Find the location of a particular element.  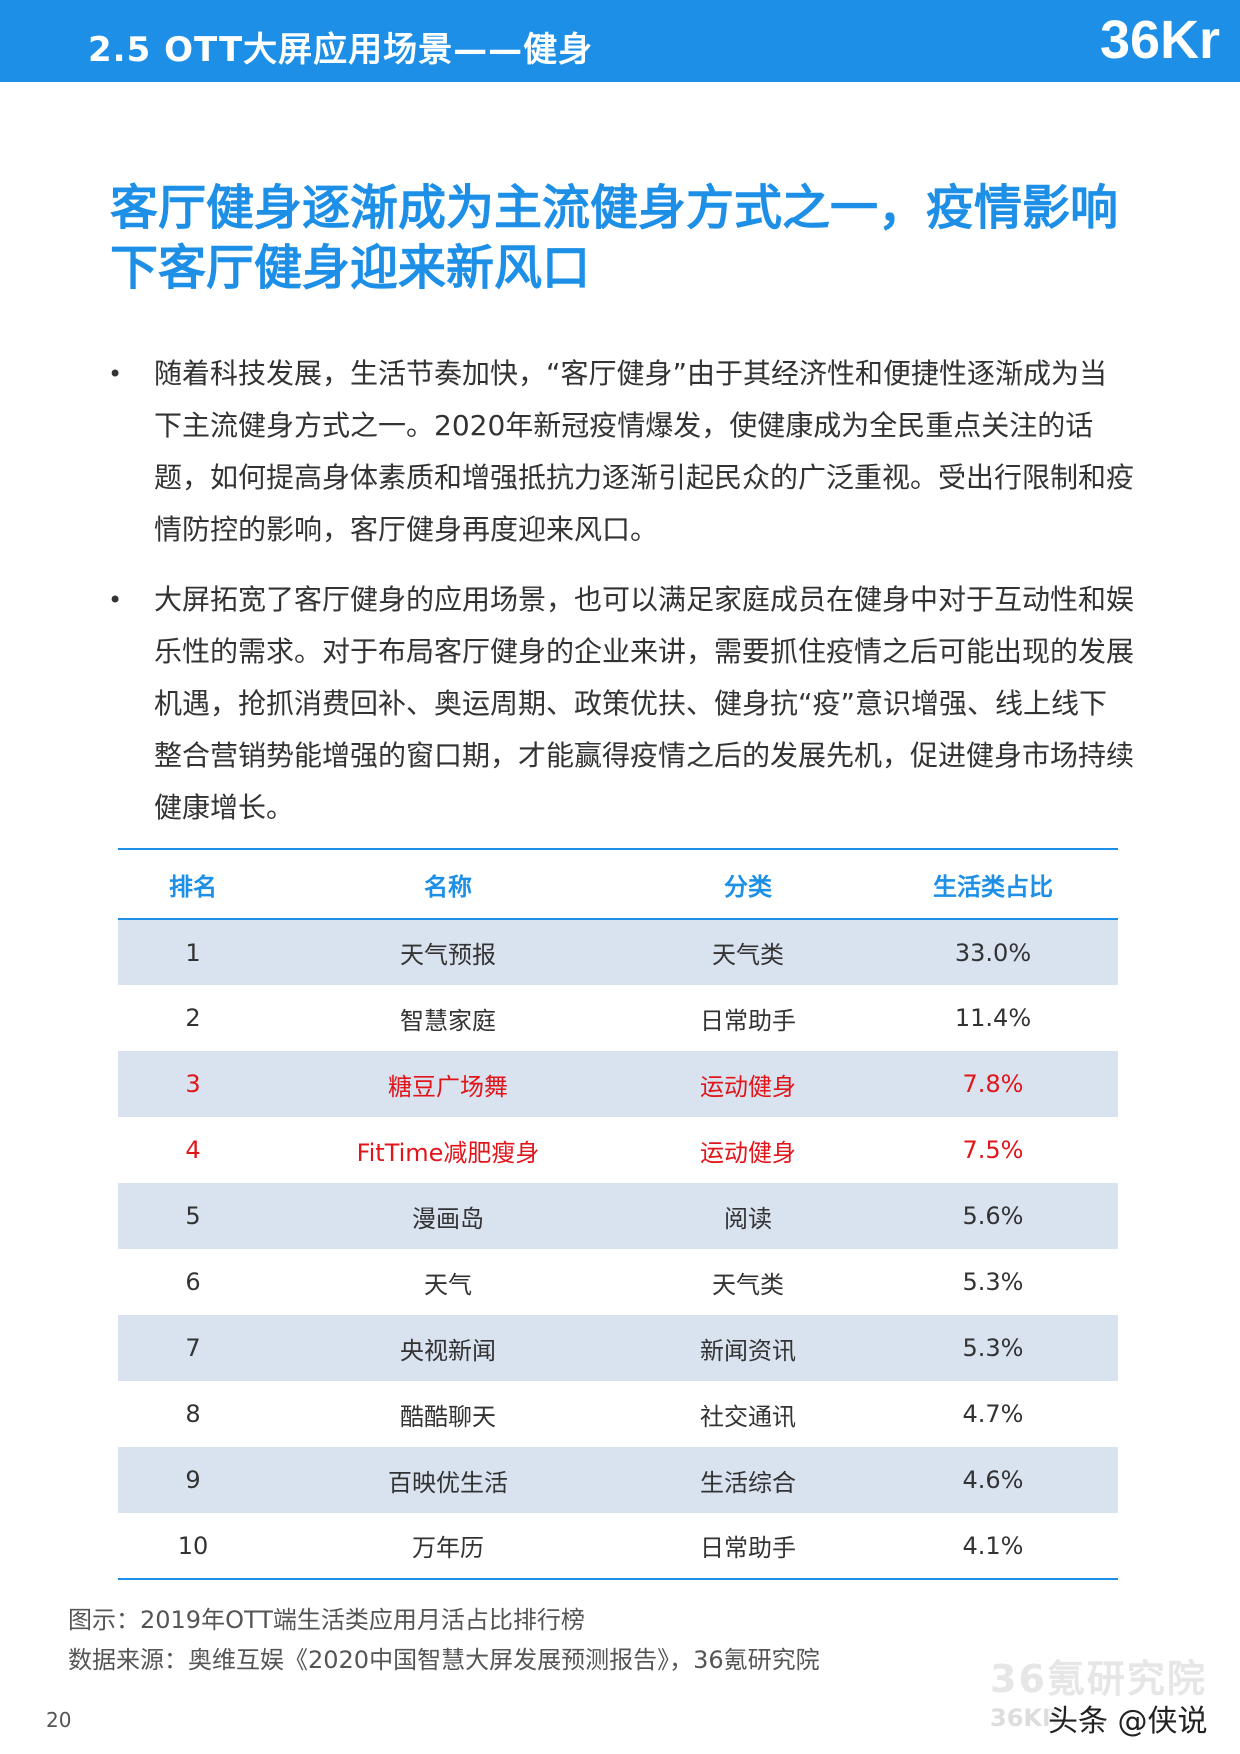

cell-name: FitTime减肥瘦身 is located at coordinates (448, 1152).